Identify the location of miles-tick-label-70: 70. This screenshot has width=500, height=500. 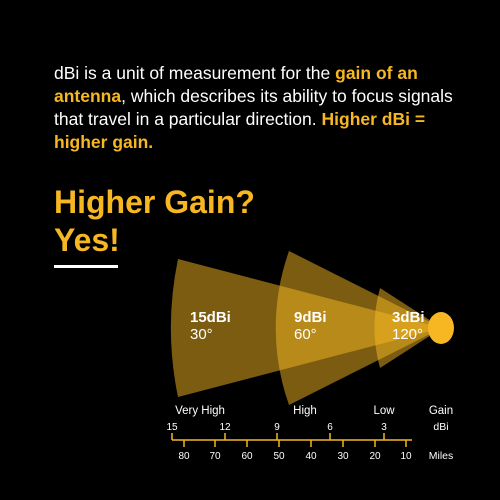
(215, 456).